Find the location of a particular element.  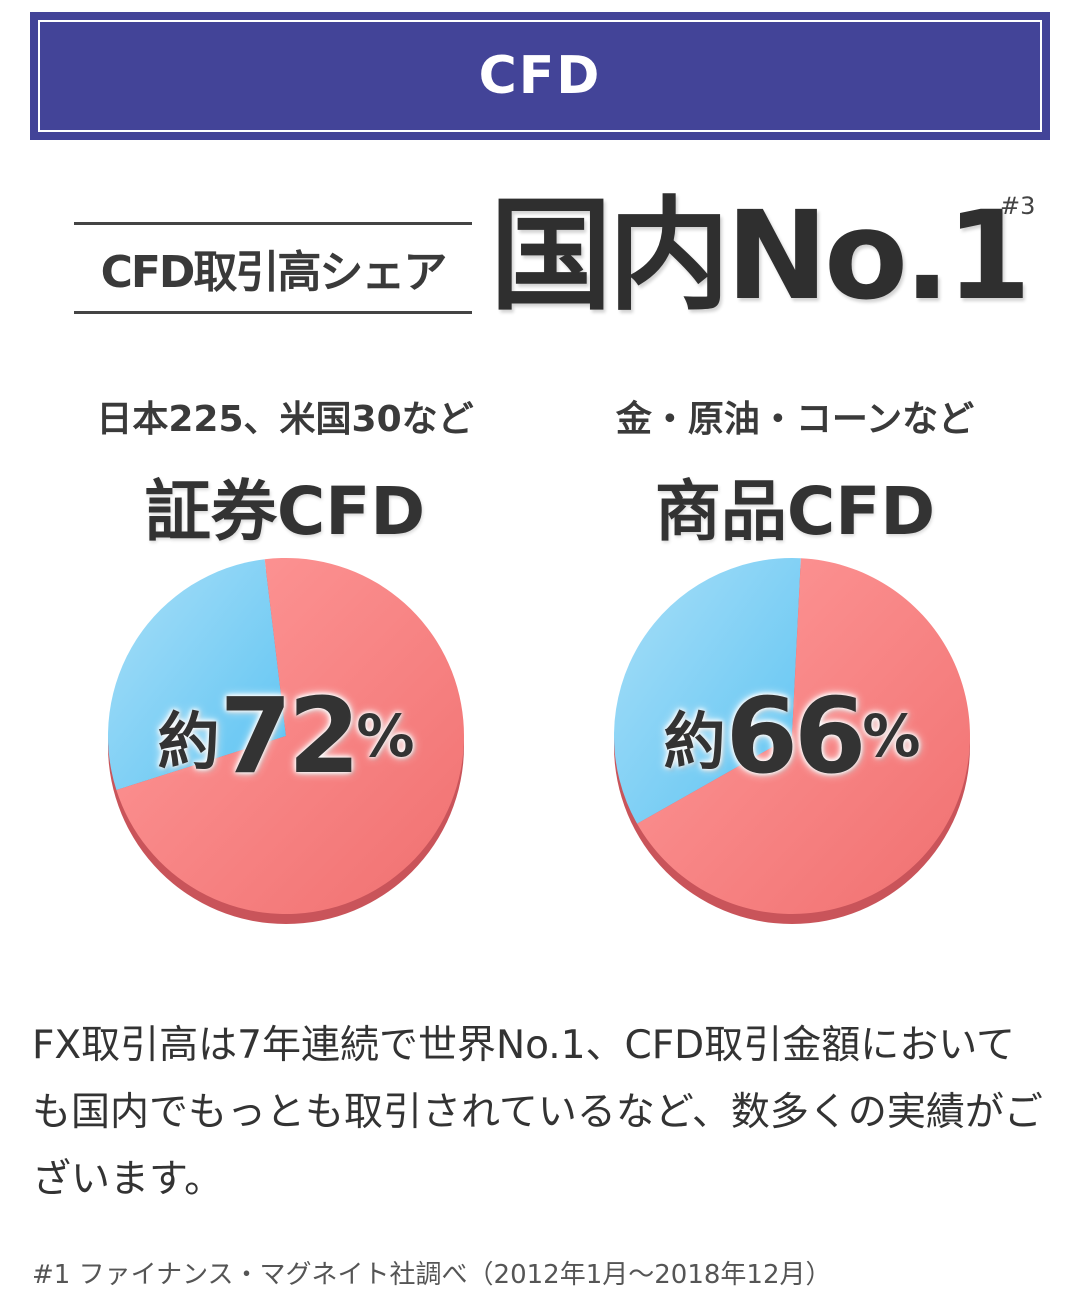

securities-cfd-share-prefix: 約 is located at coordinates (188, 741).